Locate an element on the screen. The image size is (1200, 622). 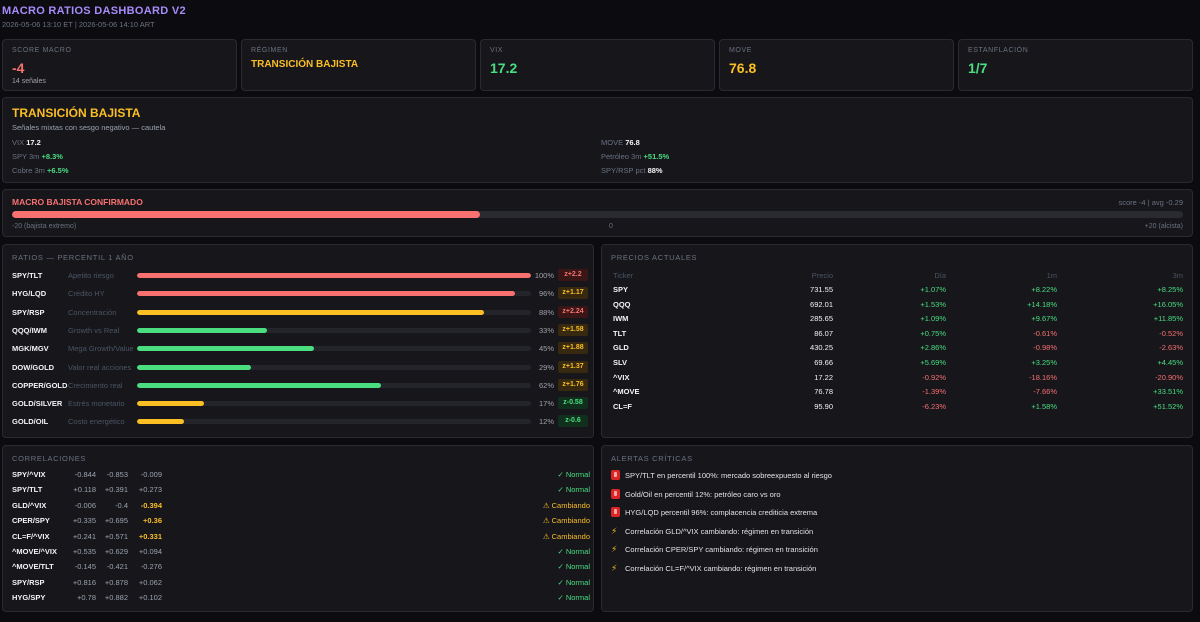
header-3m: 3m is located at coordinates (1177, 275).